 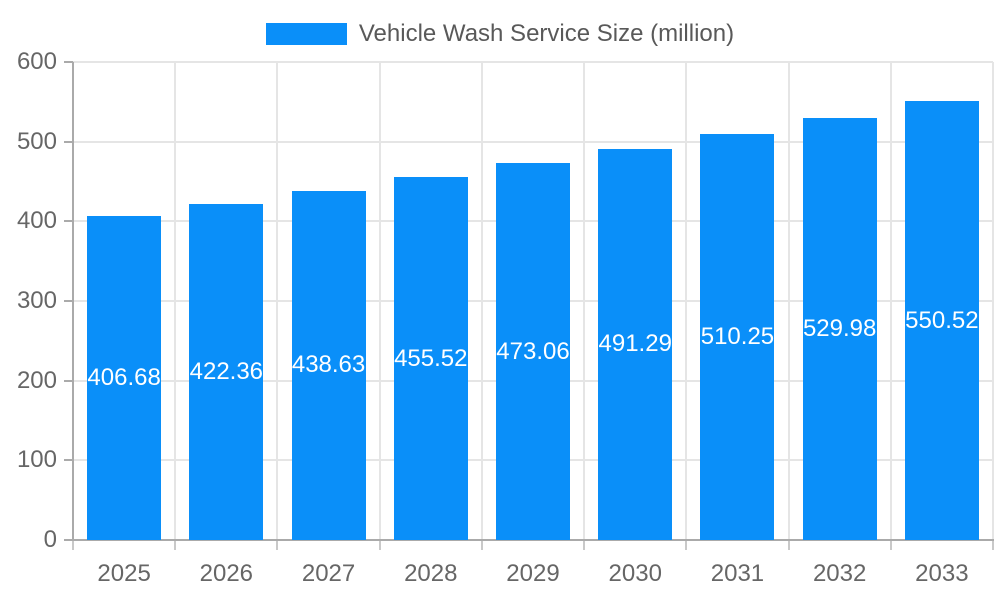 I want to click on y-tick-label: 200, so click(x=36, y=380).